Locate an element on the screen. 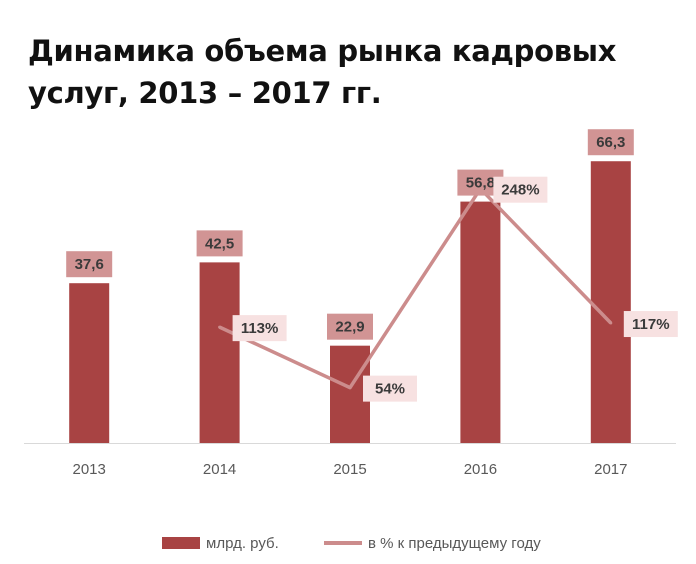 The image size is (696, 564). bar-label-2017-bg is located at coordinates (610, 142).